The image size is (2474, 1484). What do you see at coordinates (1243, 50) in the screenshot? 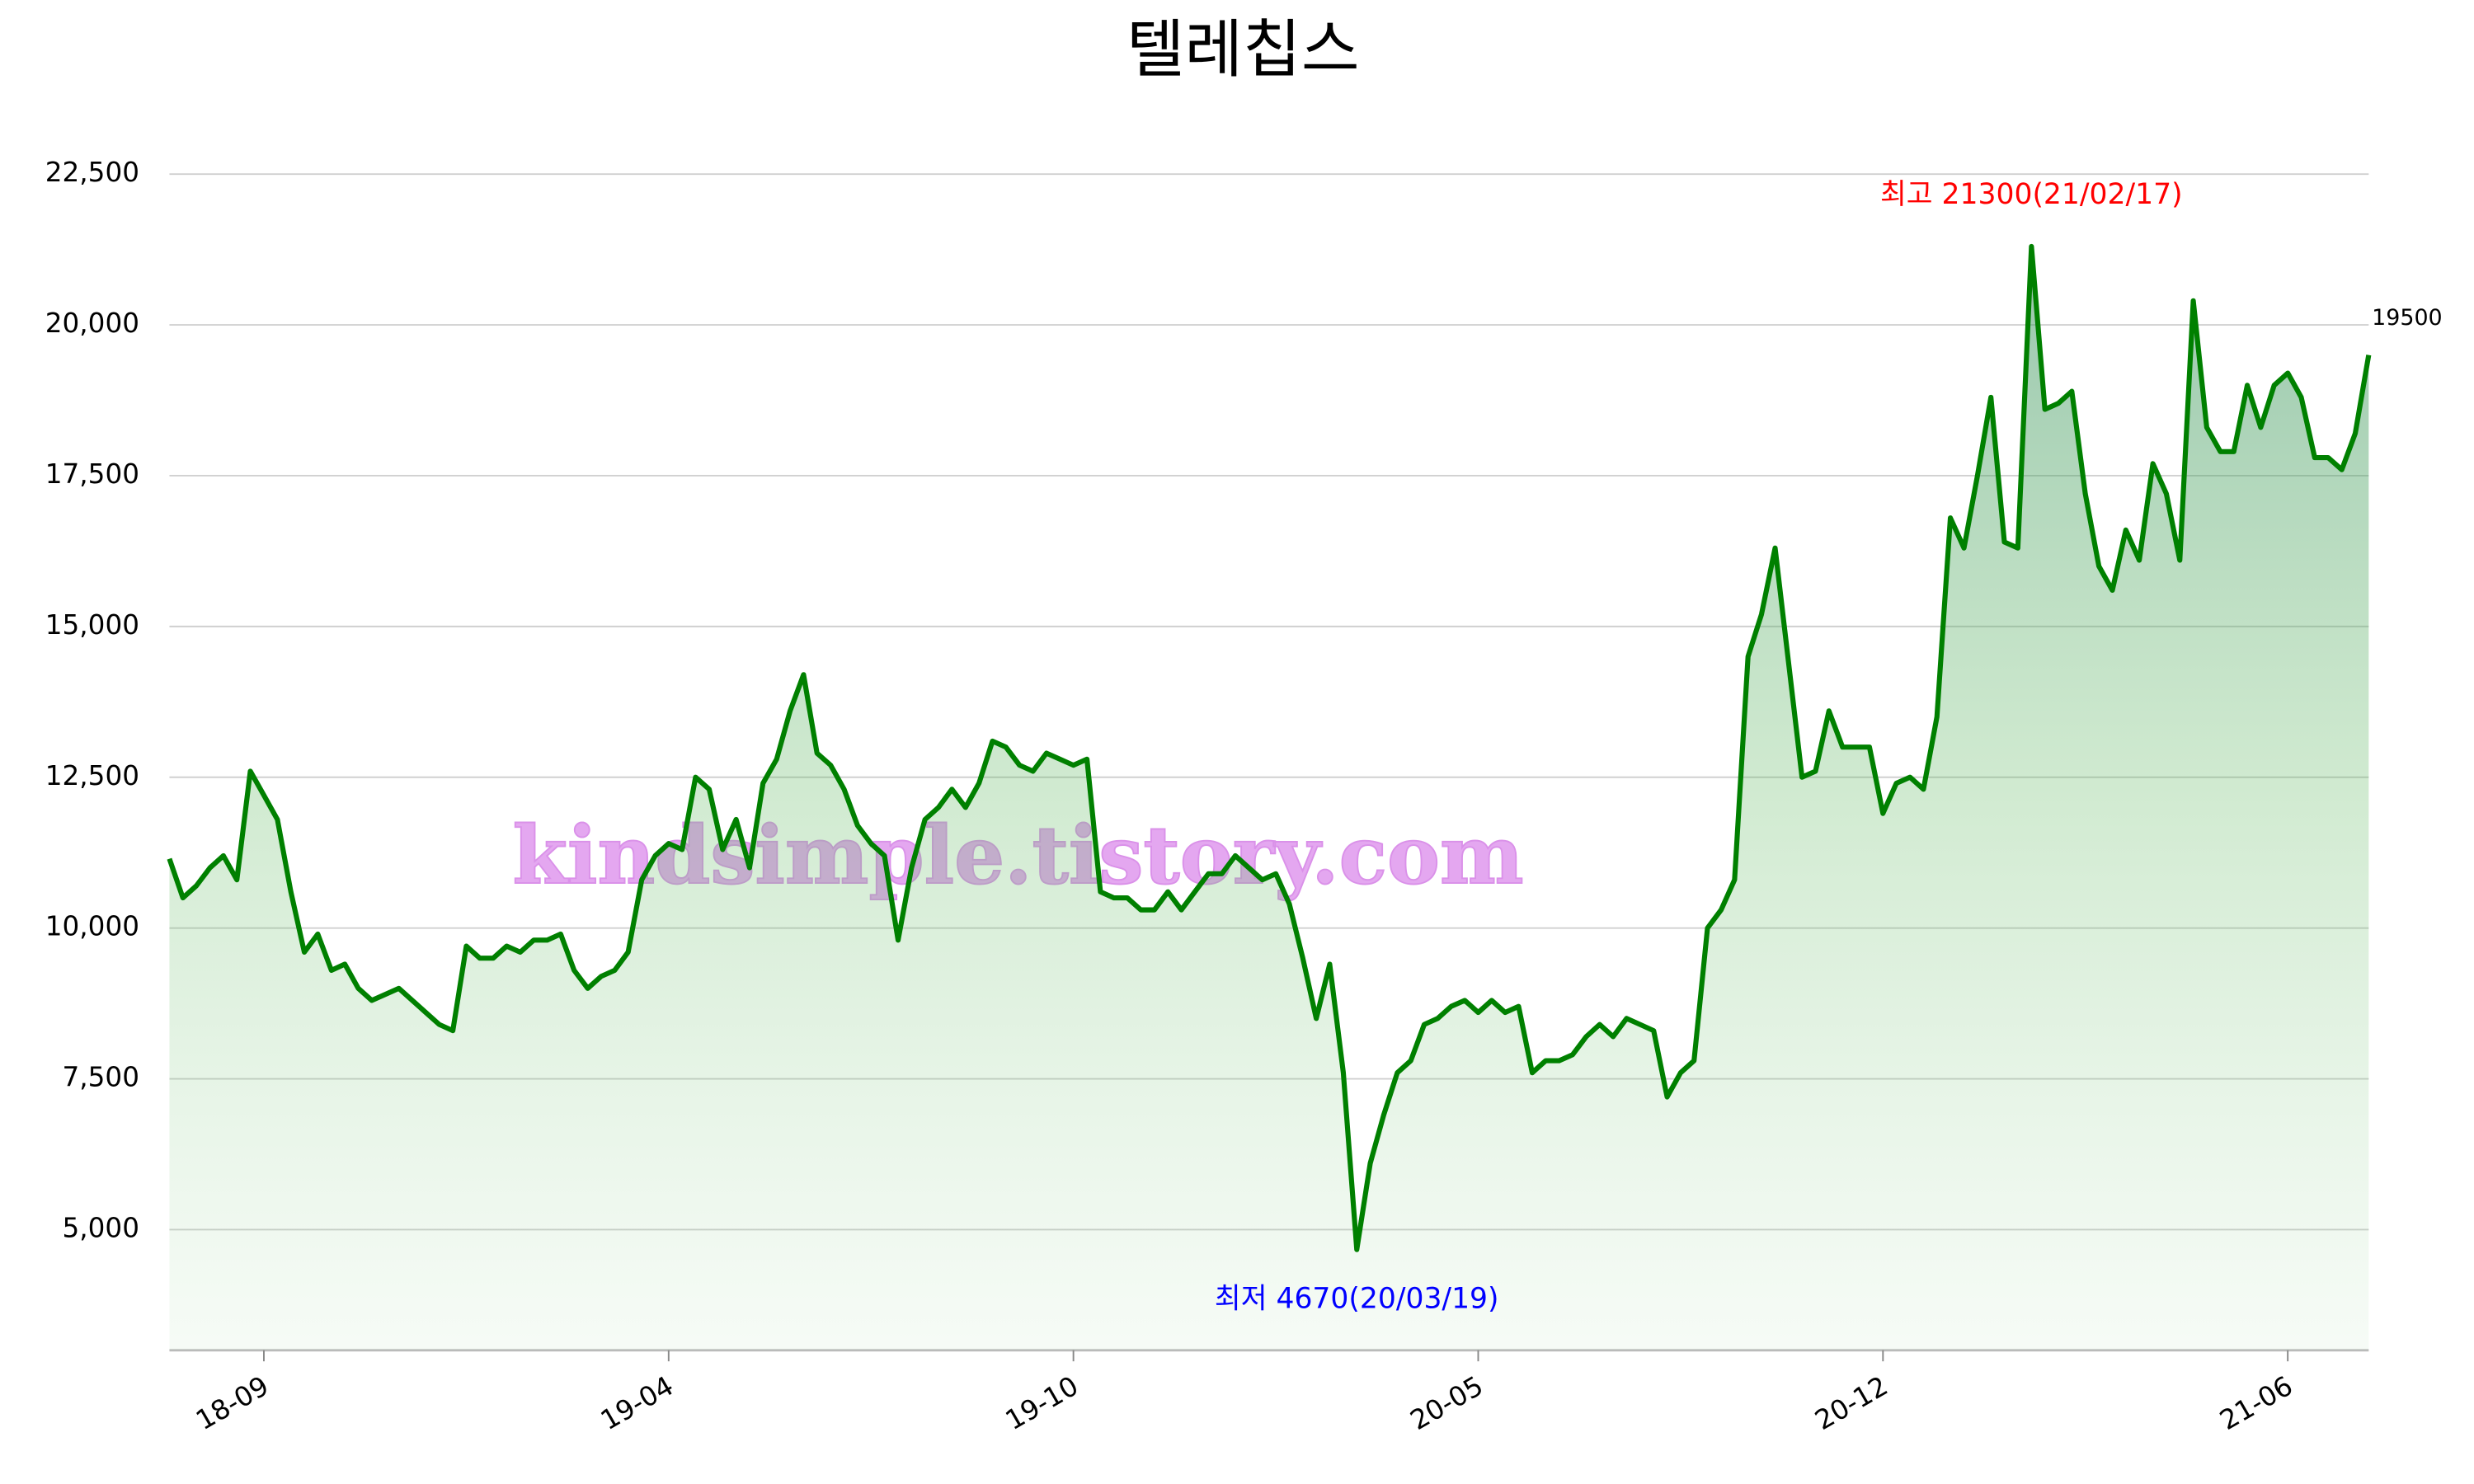
I see `chart-title: 텔레칩스` at bounding box center [1243, 50].